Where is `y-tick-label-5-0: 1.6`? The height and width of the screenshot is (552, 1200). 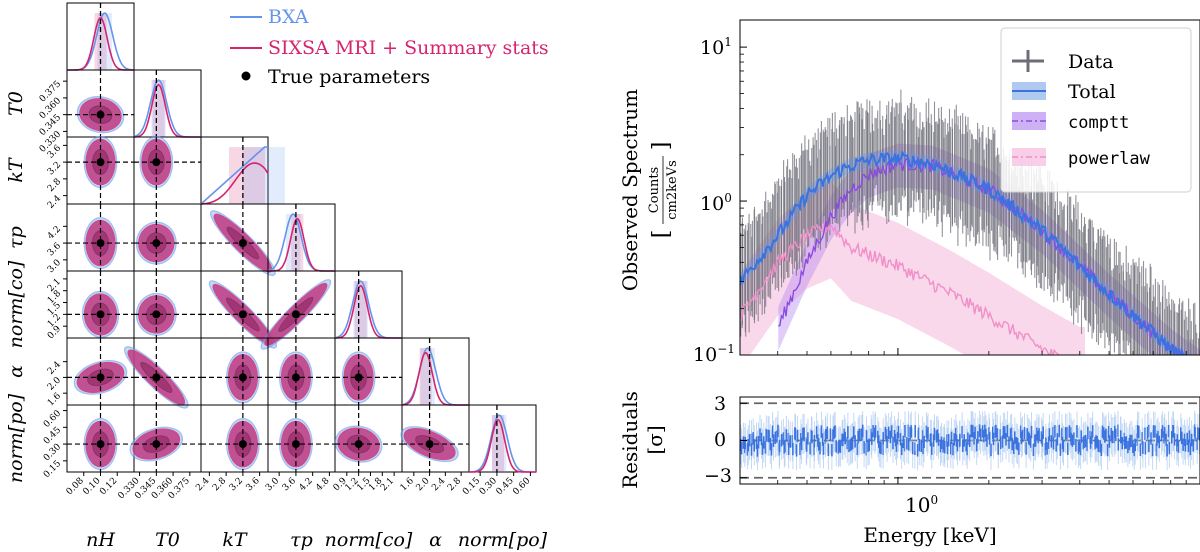 y-tick-label-5-0: 1.6 is located at coordinates (54, 399).